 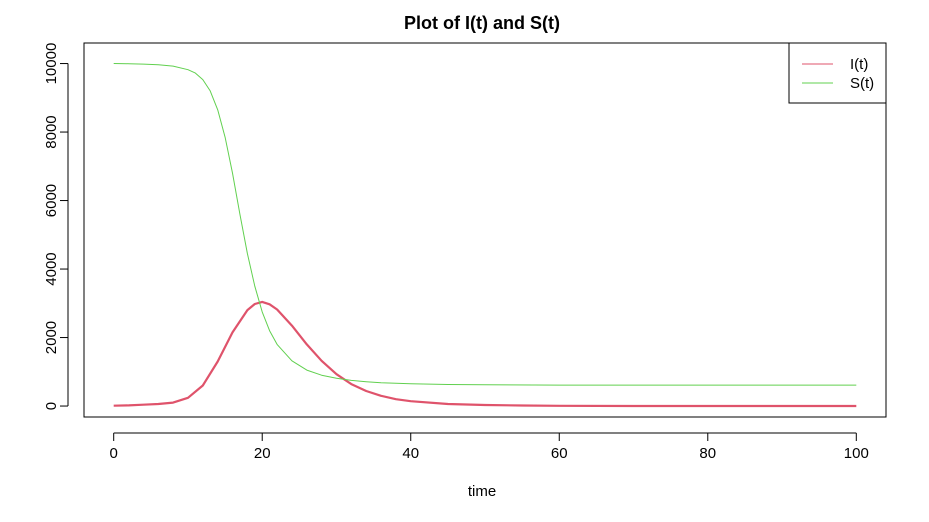 What do you see at coordinates (859, 64) in the screenshot?
I see `legend-label-i-t: I(t)` at bounding box center [859, 64].